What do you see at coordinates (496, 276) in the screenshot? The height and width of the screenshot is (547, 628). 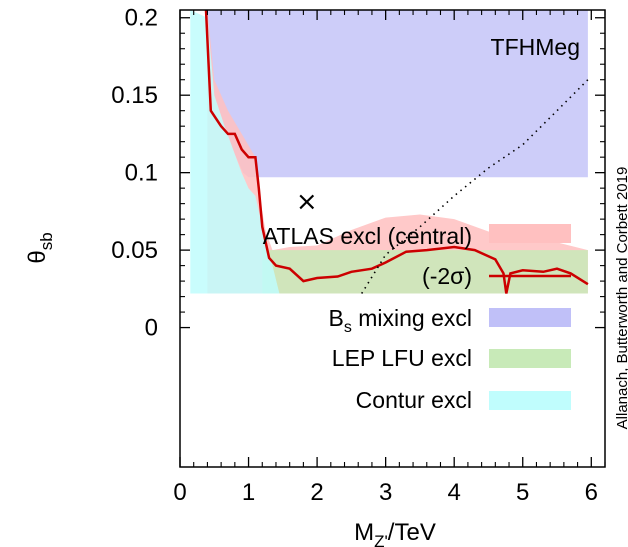 I see `legend-item-minus2sigma: (-2σ)` at bounding box center [496, 276].